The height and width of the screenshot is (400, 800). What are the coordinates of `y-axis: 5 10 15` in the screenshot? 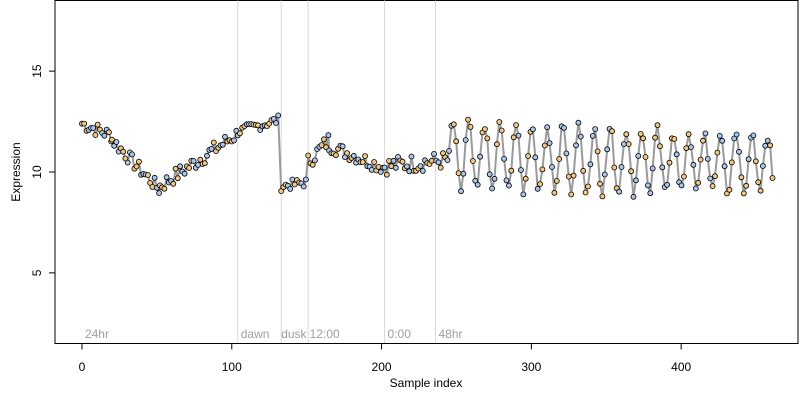 It's located at (43, 170).